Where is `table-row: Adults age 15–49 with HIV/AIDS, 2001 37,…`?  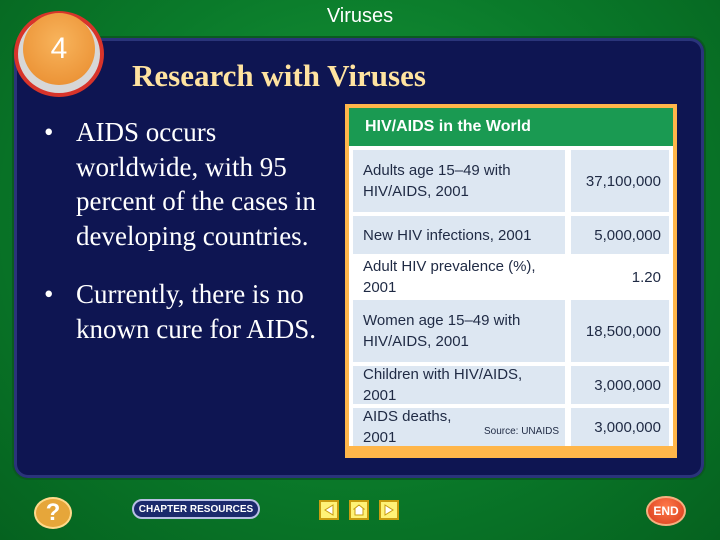
table-row: Adults age 15–49 with HIV/AIDS, 2001 37,… is located at coordinates (511, 181).